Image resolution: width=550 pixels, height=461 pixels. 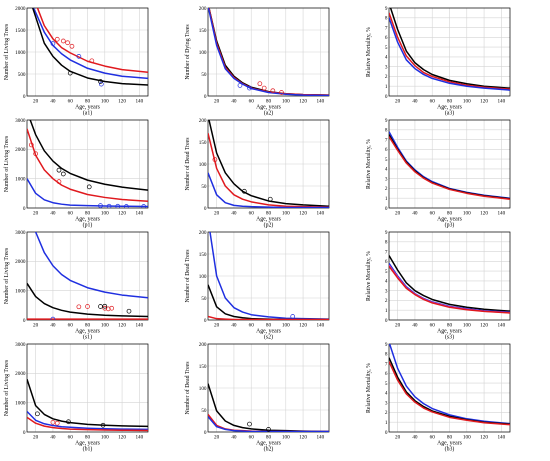 I want to click on y-axis-label: Number of Living Trees, so click(x=6, y=275).